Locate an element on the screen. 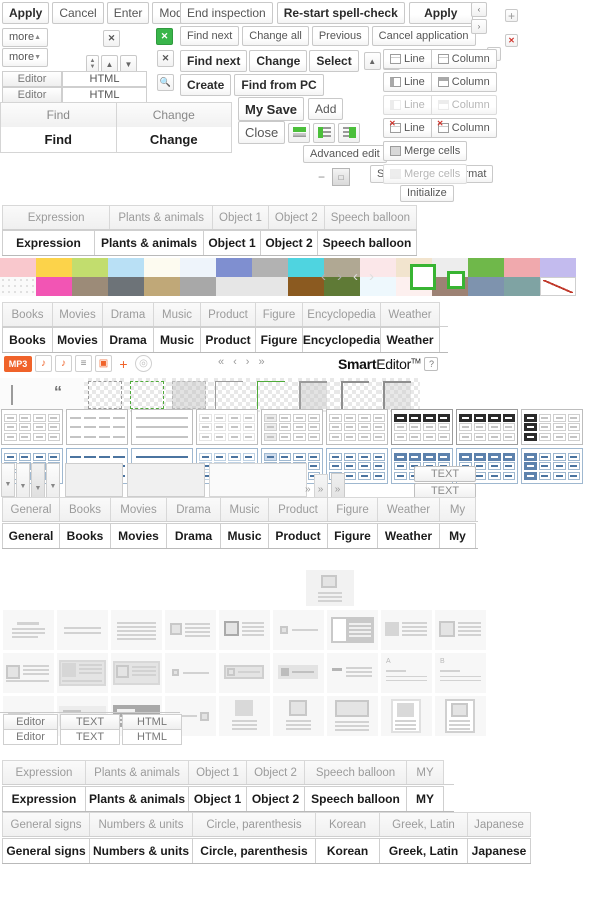  quote-template-bracket-thick is located at coordinates (315, 395).